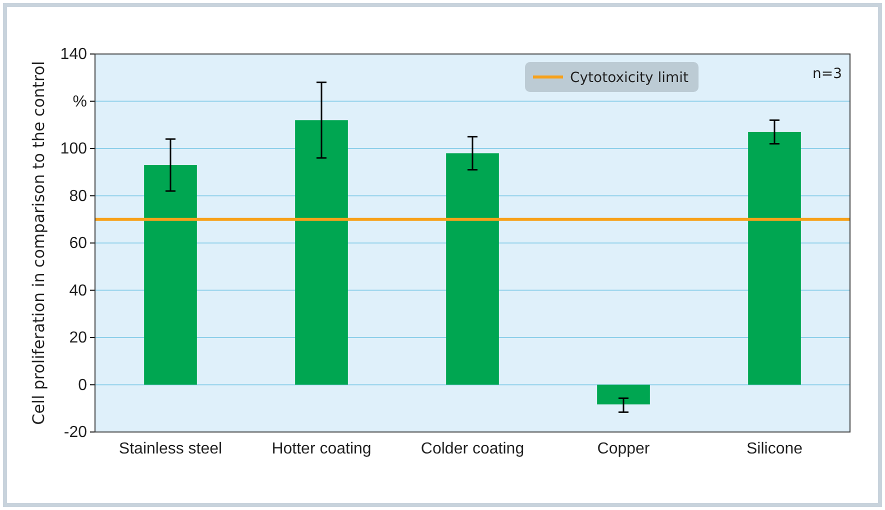 Image resolution: width=885 pixels, height=510 pixels. I want to click on y-tick-label: %, so click(79, 101).